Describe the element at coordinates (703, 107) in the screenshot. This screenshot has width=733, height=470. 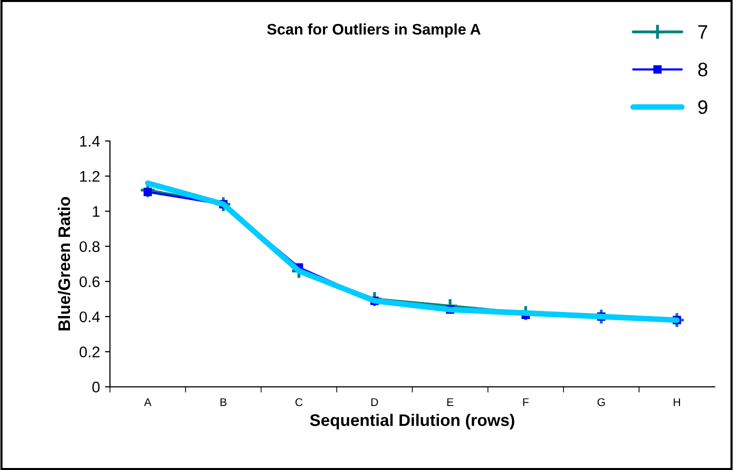
I see `legend-label: 9` at that location.